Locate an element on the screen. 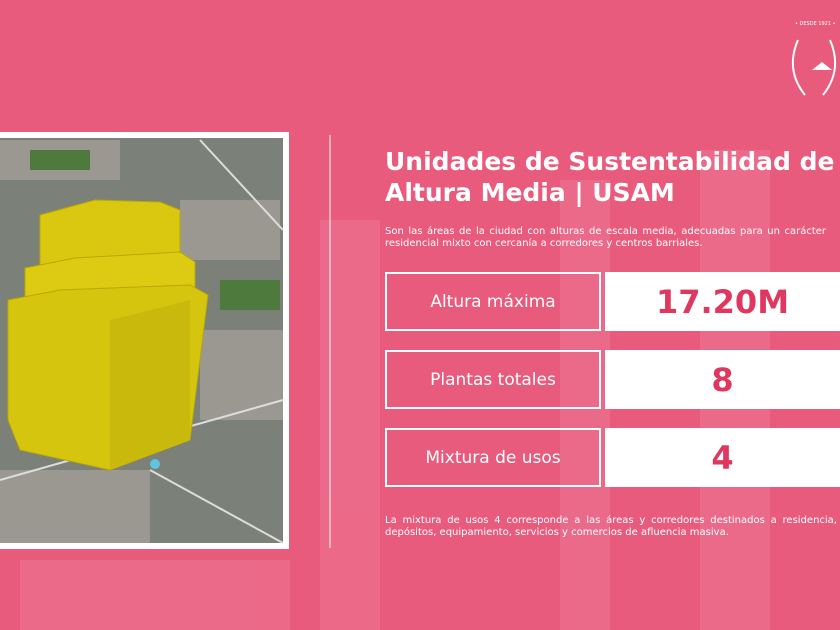  row-label: Altura máxima is located at coordinates (493, 301).